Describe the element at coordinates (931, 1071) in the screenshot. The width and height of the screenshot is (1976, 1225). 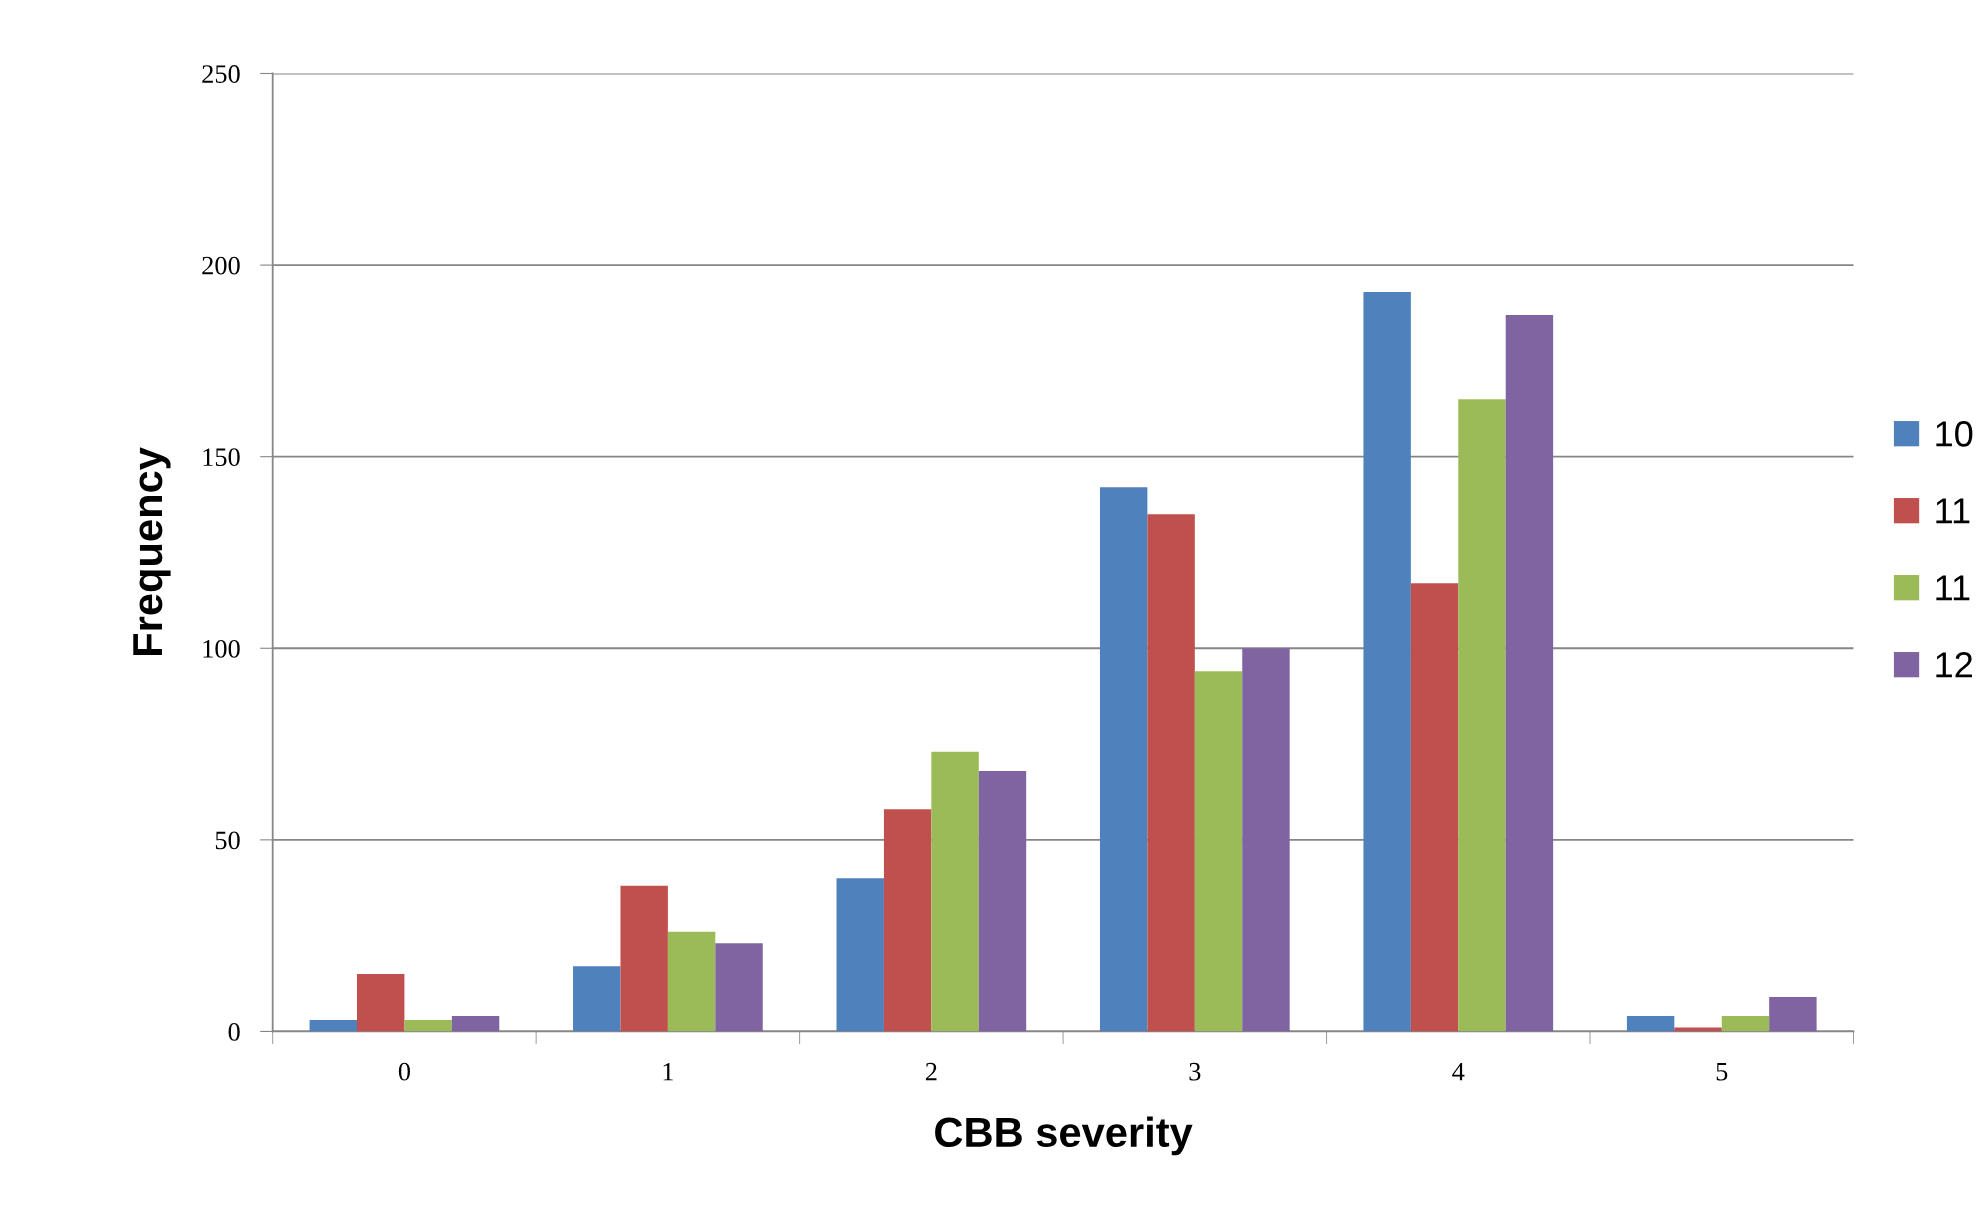
I see `x-tick-label: 2` at that location.